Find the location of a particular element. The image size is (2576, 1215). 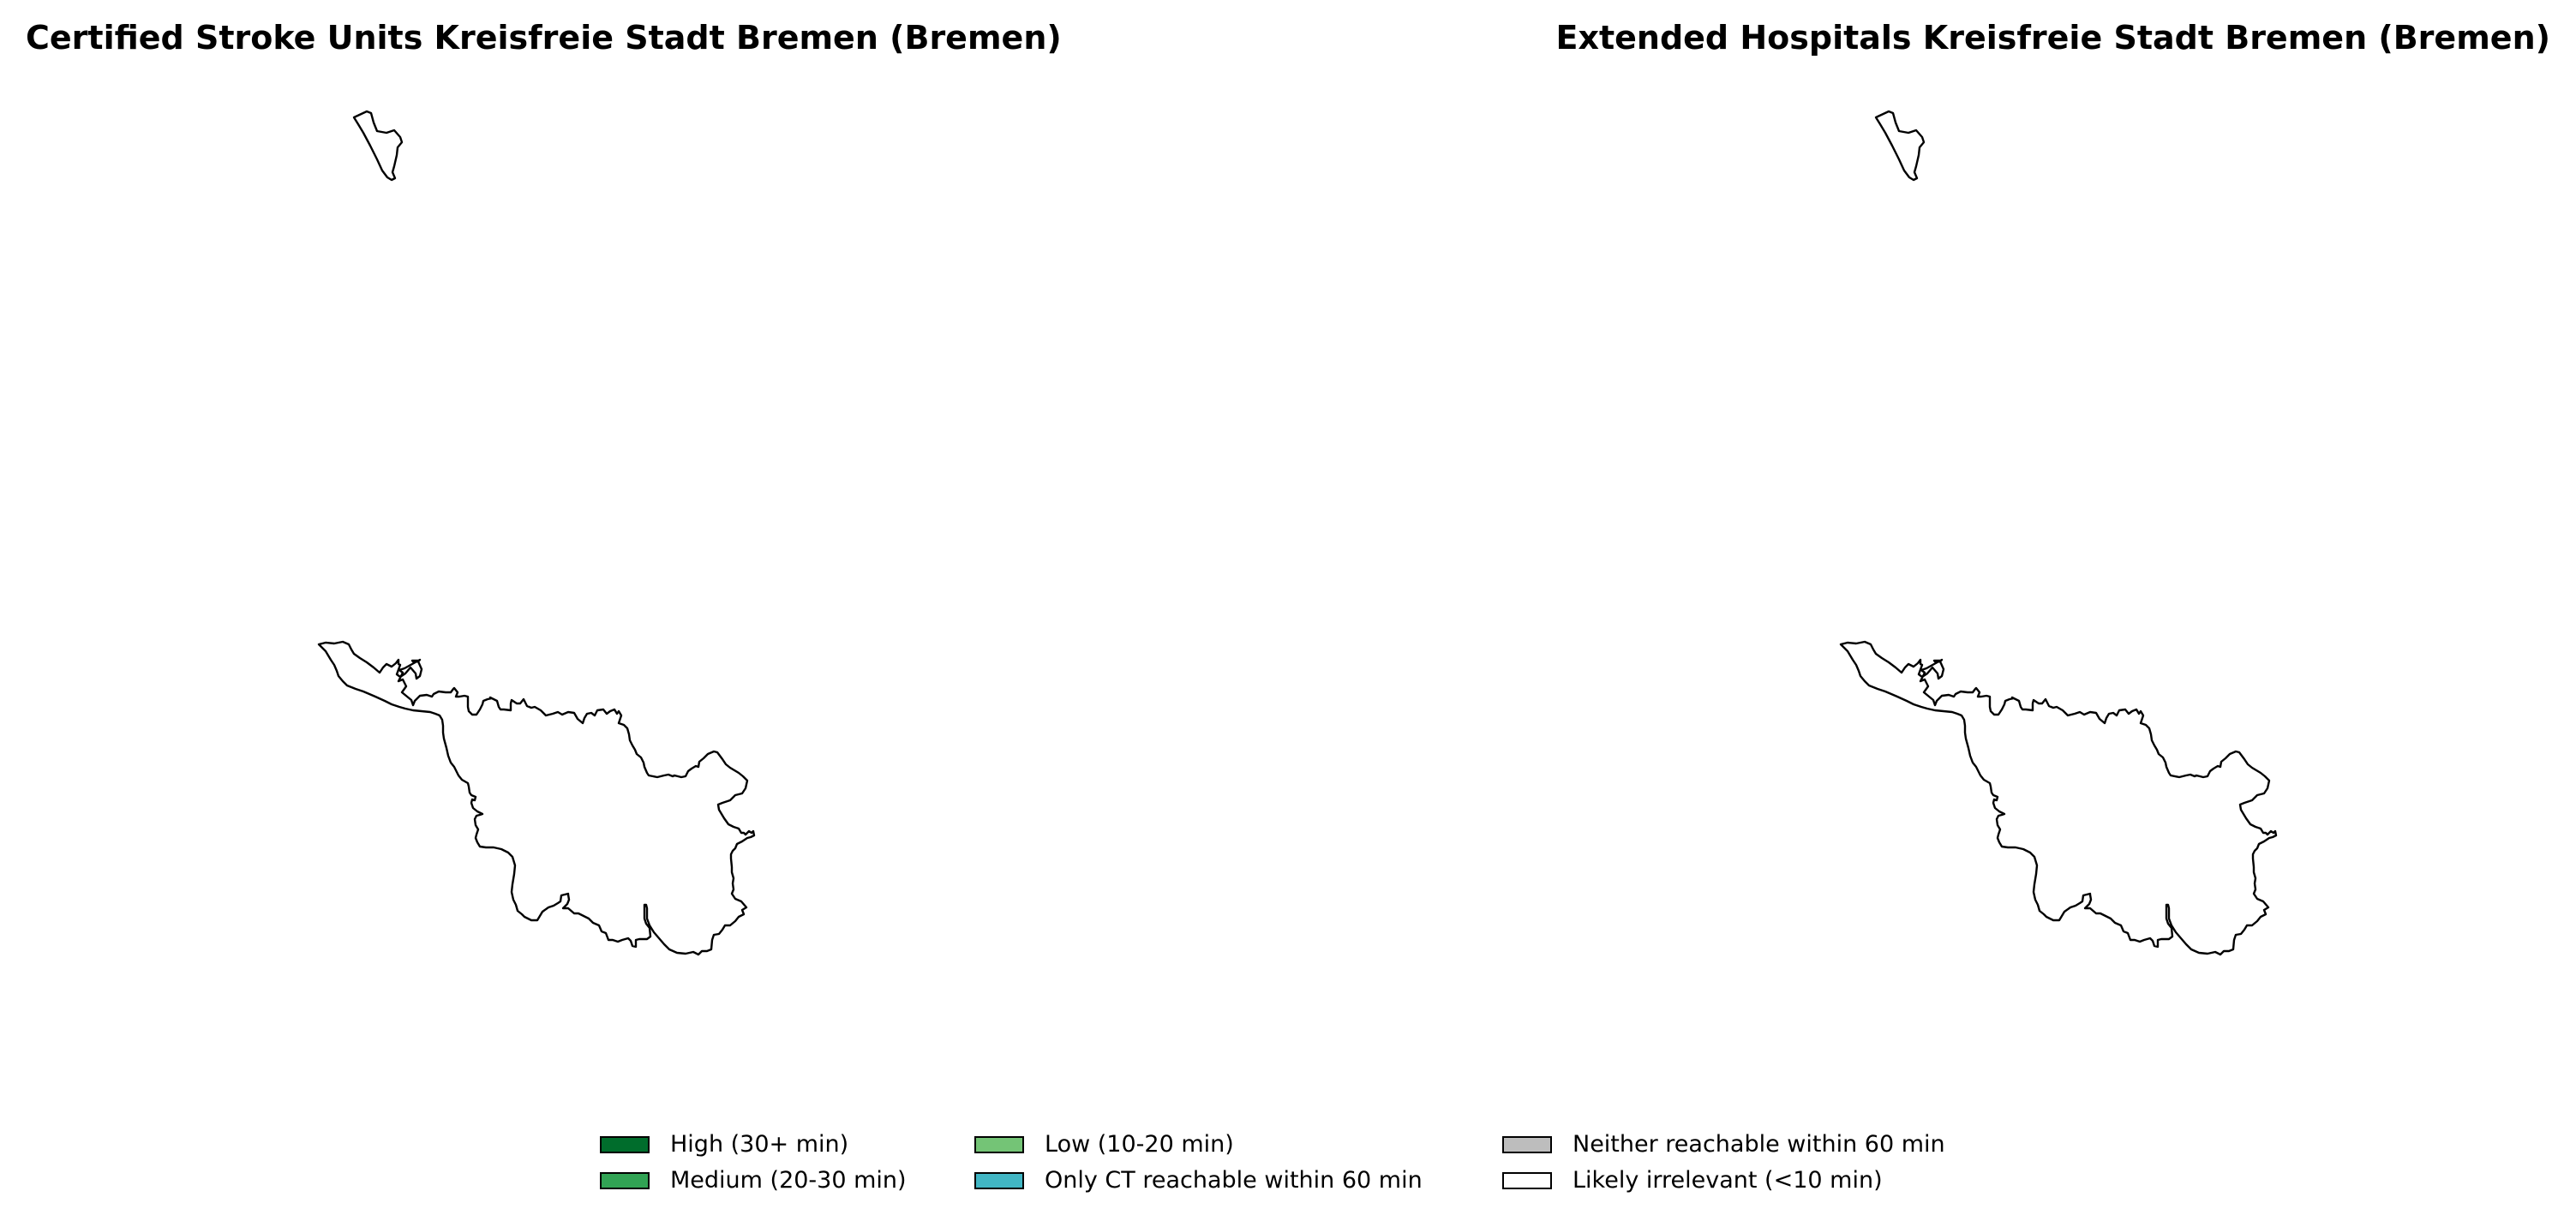

legend-item-low: Low (10-20 min) is located at coordinates (1104, 1145).